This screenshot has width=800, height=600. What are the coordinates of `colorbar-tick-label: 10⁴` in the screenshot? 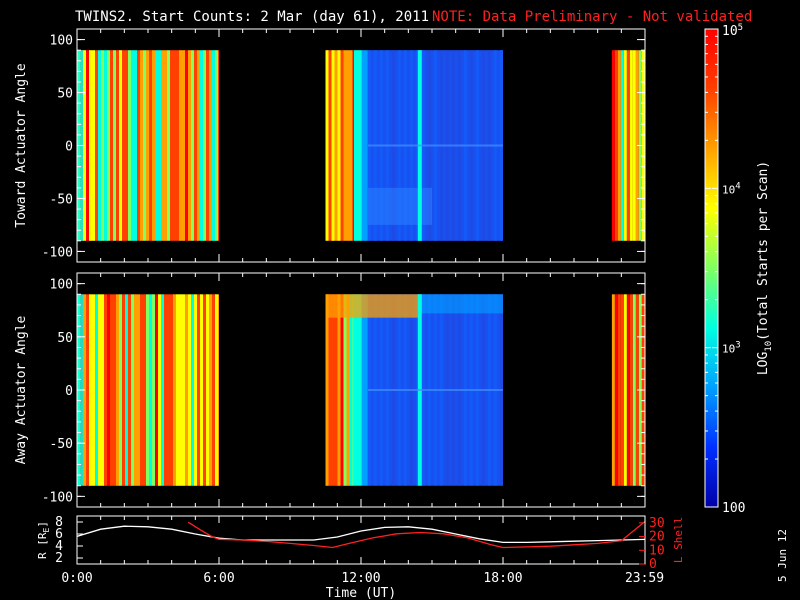 It's located at (731, 188).